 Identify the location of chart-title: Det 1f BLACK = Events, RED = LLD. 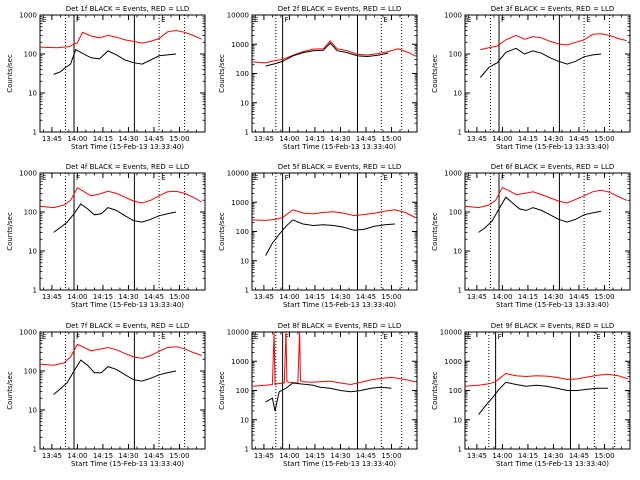
(127, 9).